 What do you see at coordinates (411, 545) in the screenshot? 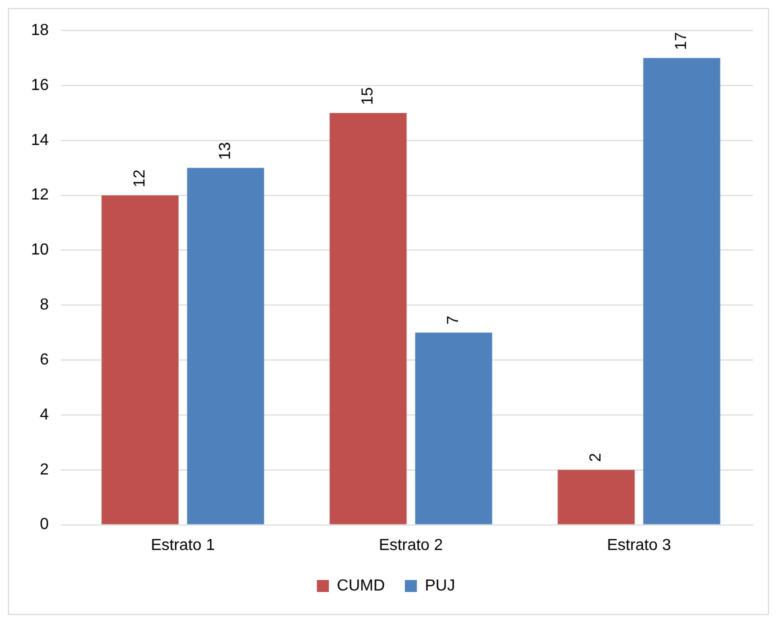
I see `x-tick-label: Estrato 2` at bounding box center [411, 545].